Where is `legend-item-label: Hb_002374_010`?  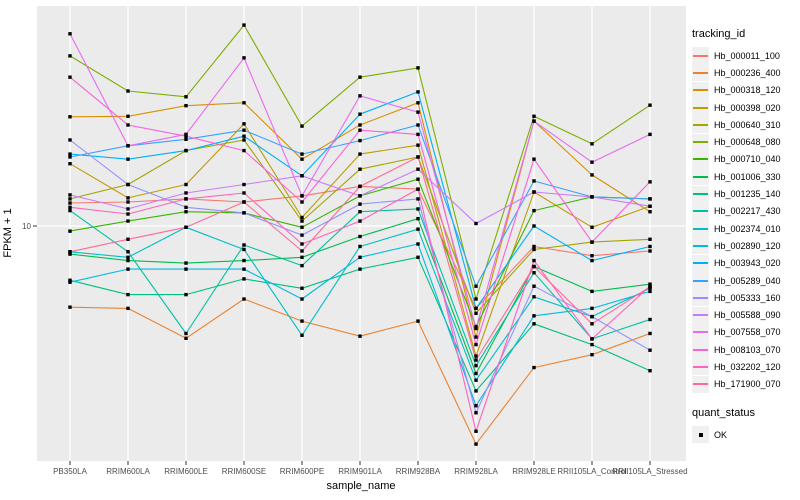
legend-item-label: Hb_002374_010 is located at coordinates (747, 228).